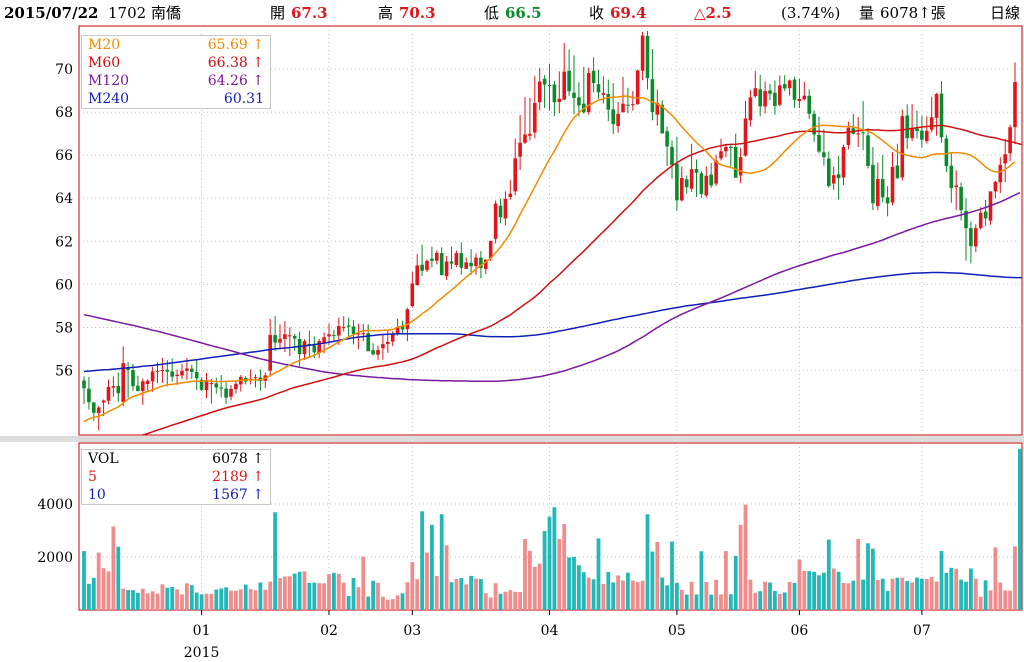 This screenshot has height=662, width=1024. What do you see at coordinates (51, 13) in the screenshot?
I see `quote-date: 2015/07/22` at bounding box center [51, 13].